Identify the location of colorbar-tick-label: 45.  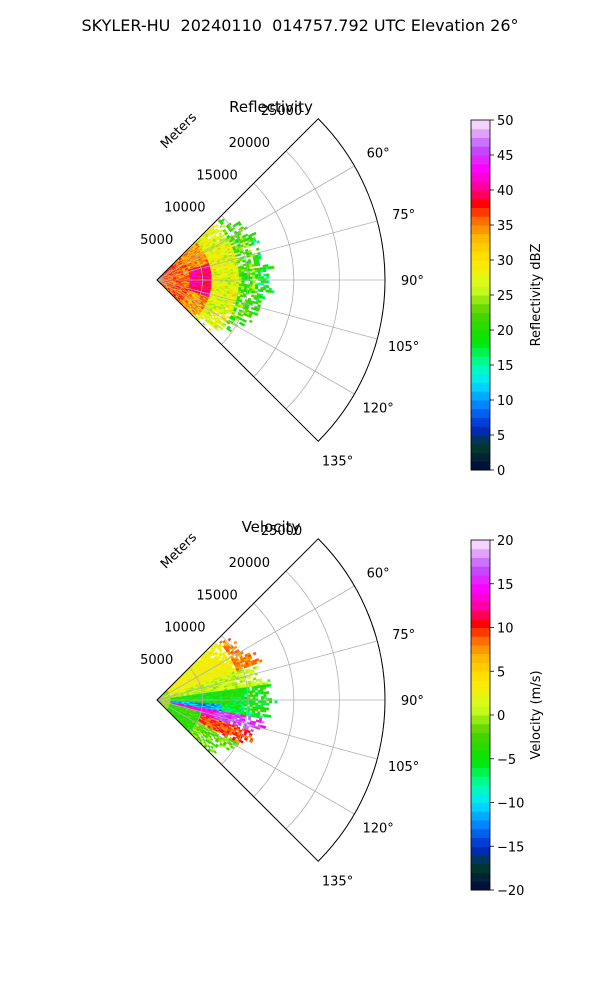
(505, 156).